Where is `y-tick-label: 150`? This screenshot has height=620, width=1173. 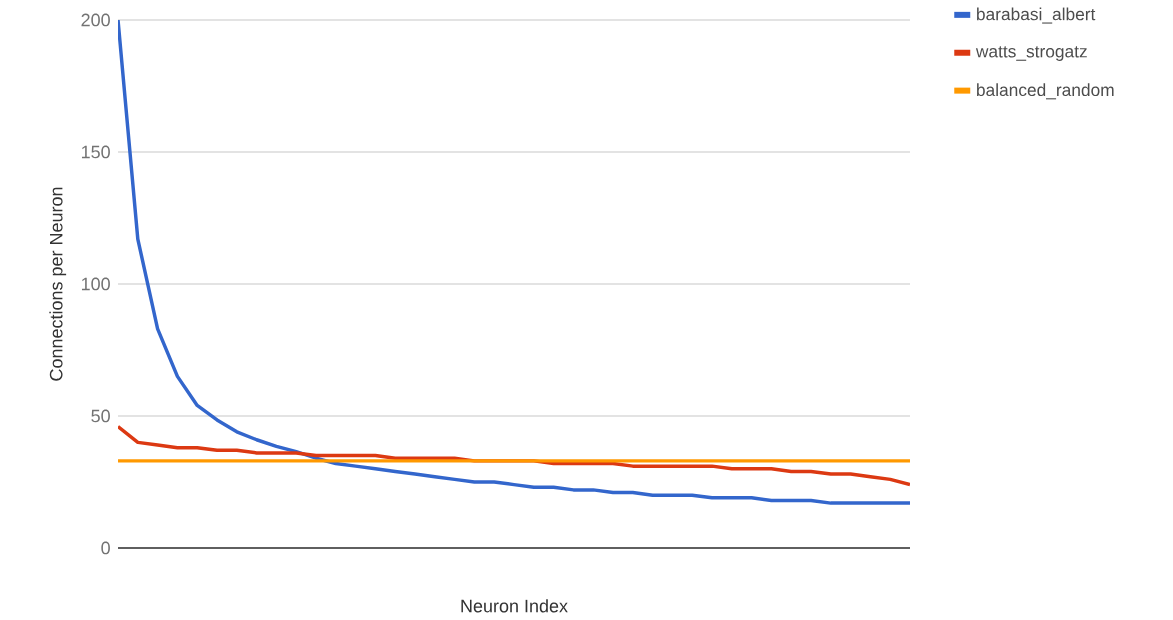
y-tick-label: 150 is located at coordinates (95, 152).